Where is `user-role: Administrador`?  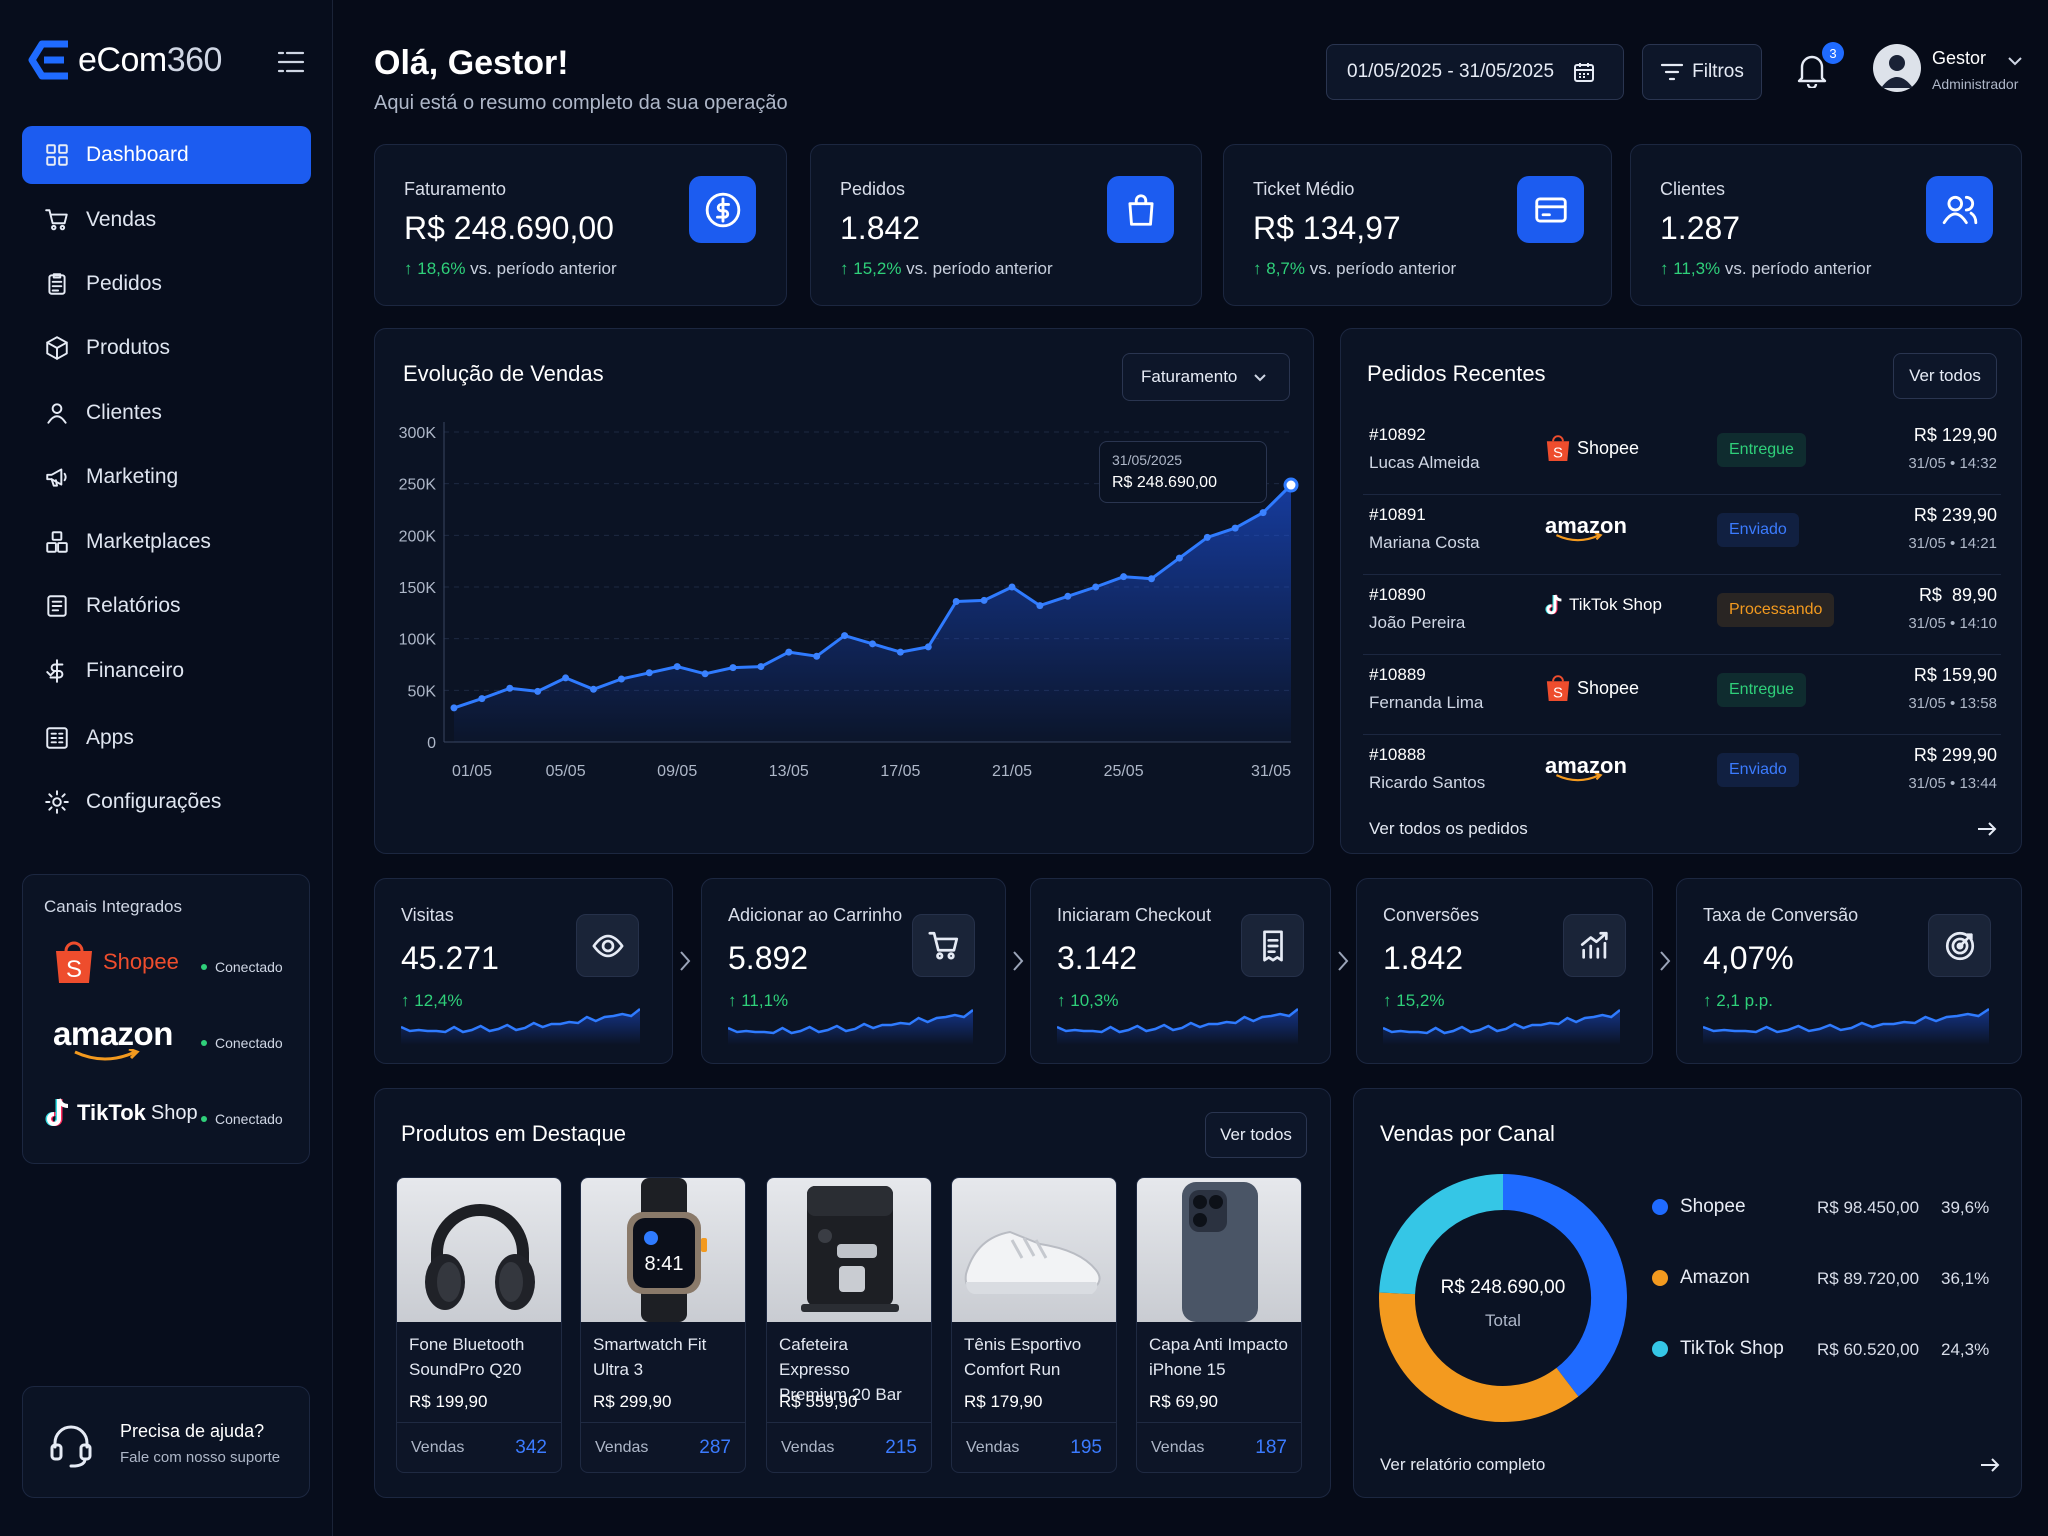
user-role: Administrador is located at coordinates (1975, 84).